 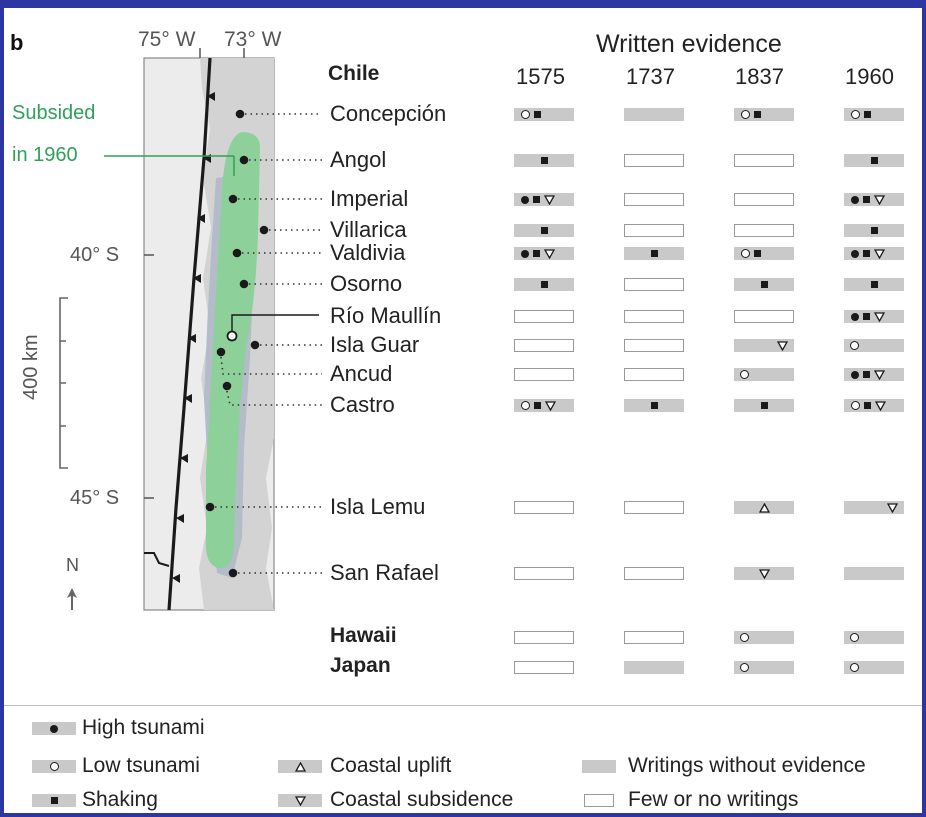 What do you see at coordinates (193, 337) in the screenshot?
I see `trench-teeth` at bounding box center [193, 337].